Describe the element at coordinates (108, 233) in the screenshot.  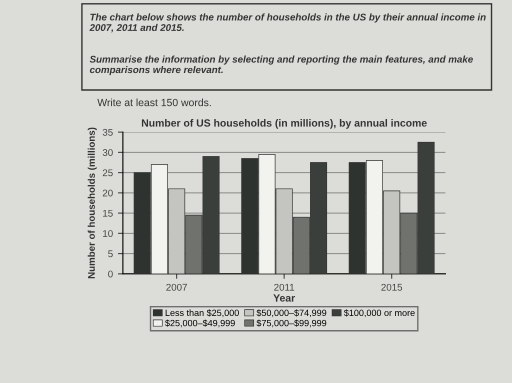
I see `y-tick-label: 10` at that location.